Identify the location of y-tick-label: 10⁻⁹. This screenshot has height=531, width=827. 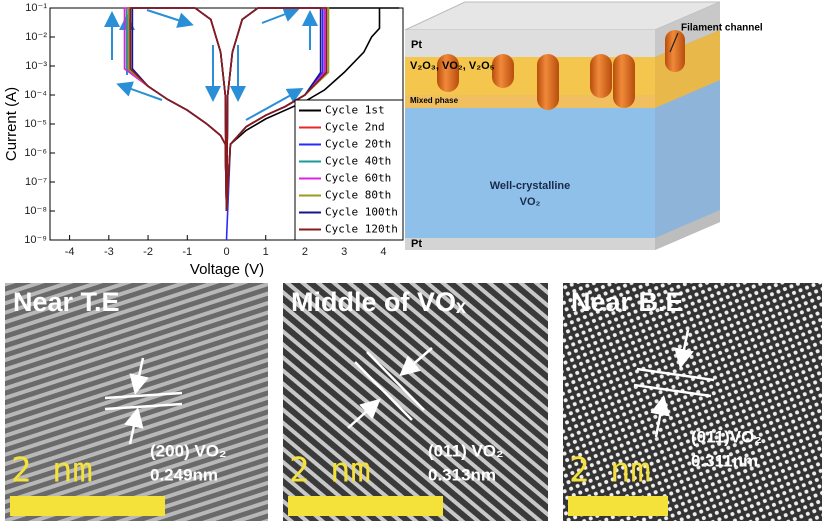
(35, 240).